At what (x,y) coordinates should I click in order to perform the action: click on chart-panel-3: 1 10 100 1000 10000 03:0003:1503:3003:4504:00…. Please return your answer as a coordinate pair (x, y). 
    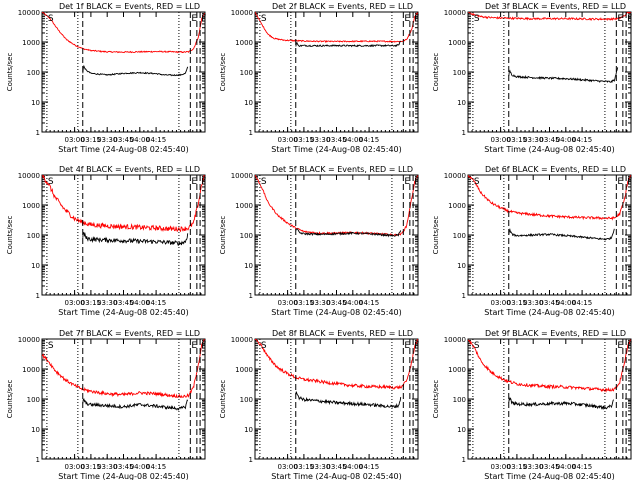
    Looking at the image, I should click on (532, 78).